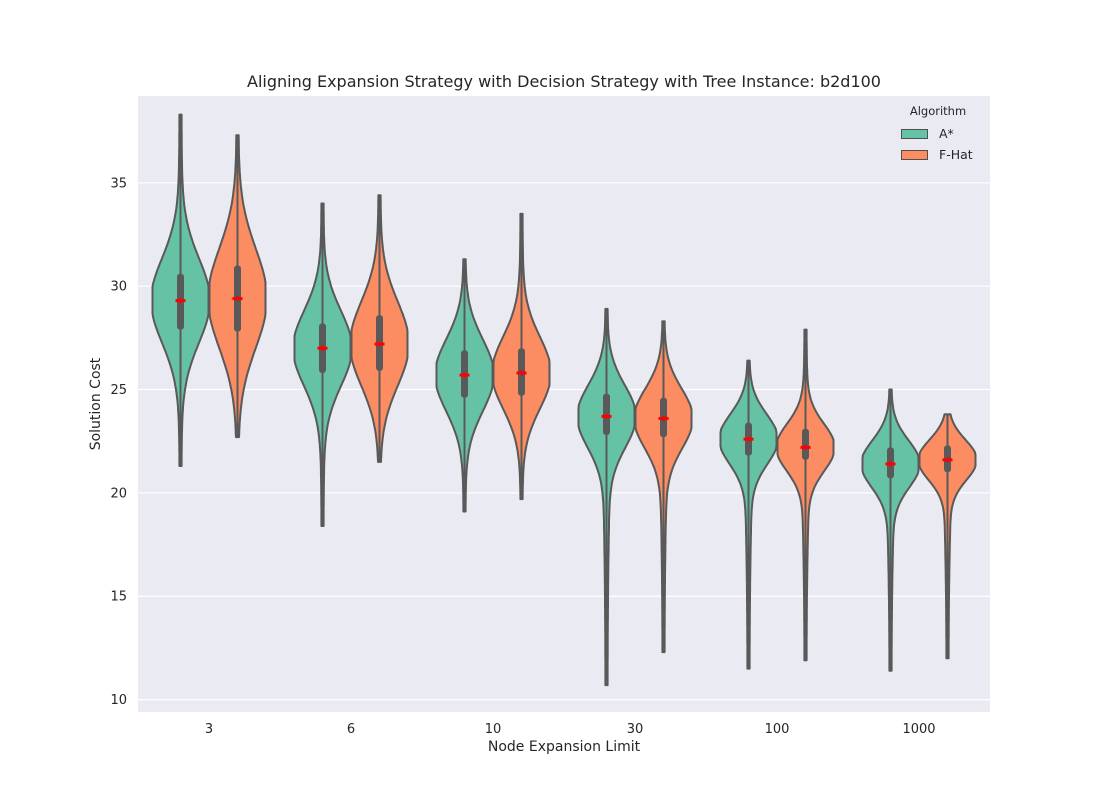 This screenshot has height=800, width=1100. Describe the element at coordinates (493, 729) in the screenshot. I see `x-tick-label: 10` at that location.